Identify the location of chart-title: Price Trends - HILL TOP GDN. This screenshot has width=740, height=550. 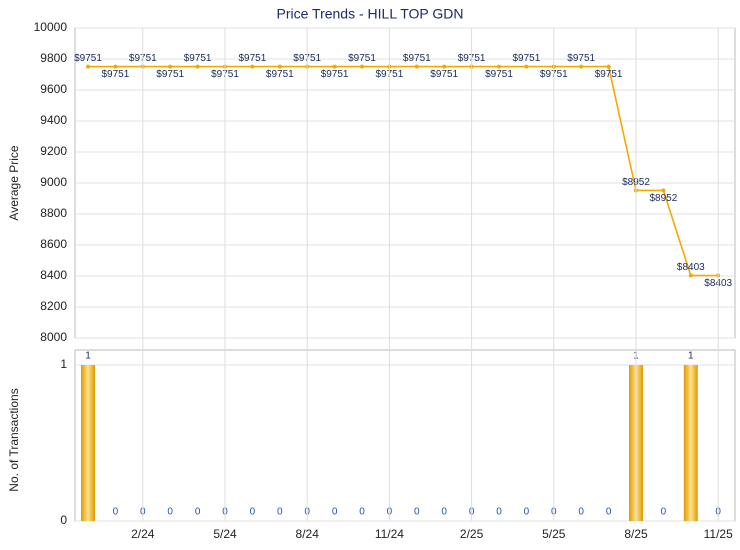
(370, 14).